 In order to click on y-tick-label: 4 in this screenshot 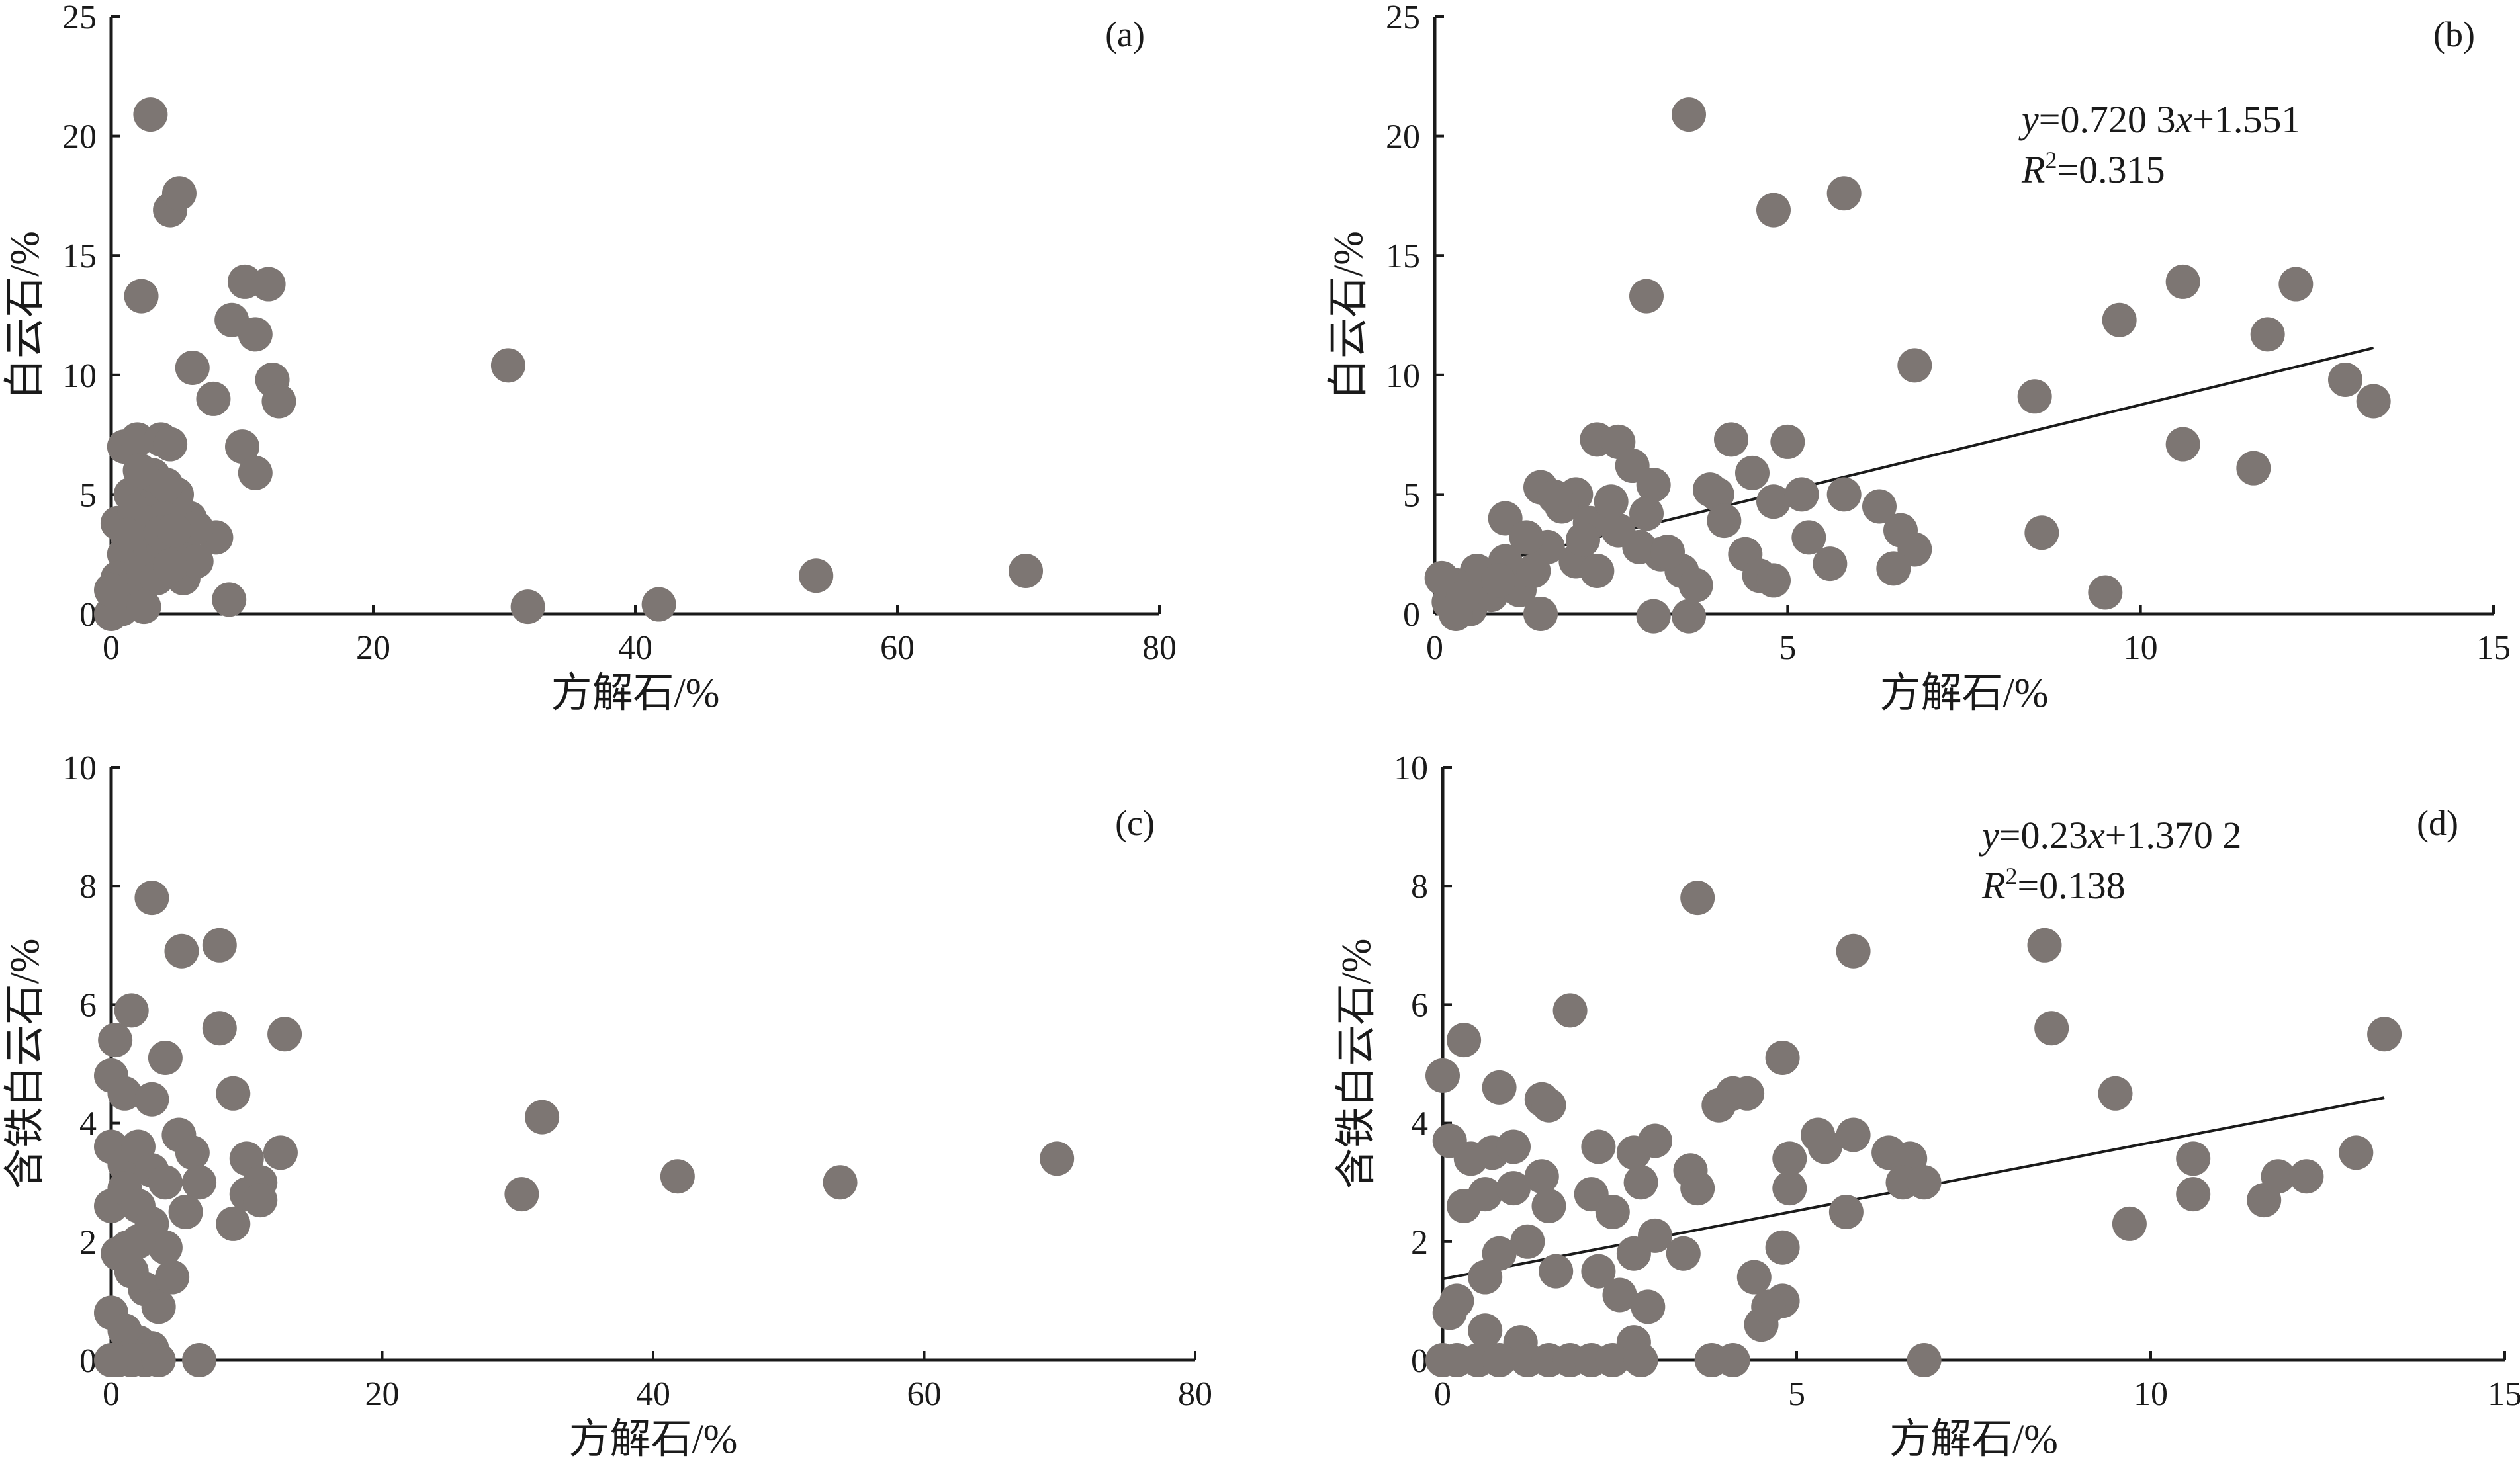, I will do `click(88, 1124)`.